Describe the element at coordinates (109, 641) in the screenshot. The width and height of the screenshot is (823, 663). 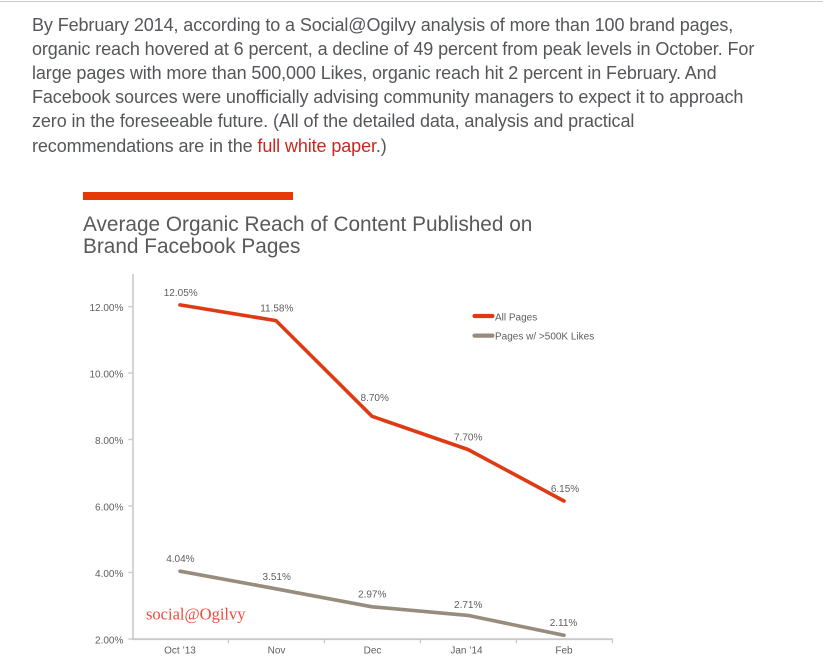
I see `svg-text: 2.00%` at that location.